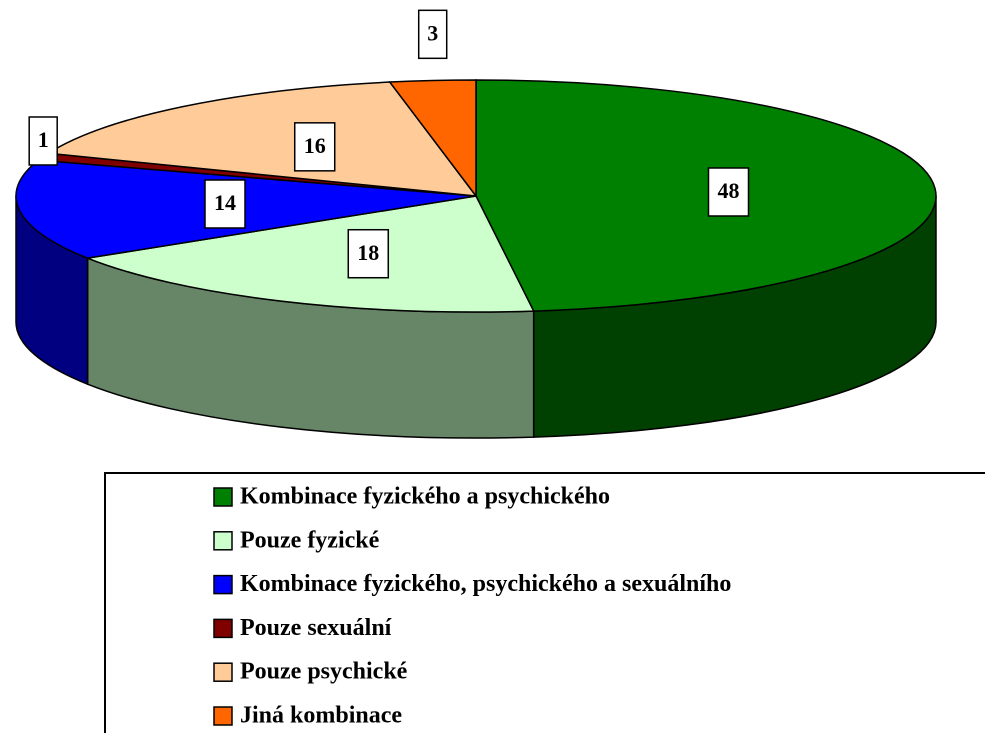 The image size is (985, 733). What do you see at coordinates (425, 497) in the screenshot?
I see `legend-label: Kombinace fyzického a psychického` at bounding box center [425, 497].